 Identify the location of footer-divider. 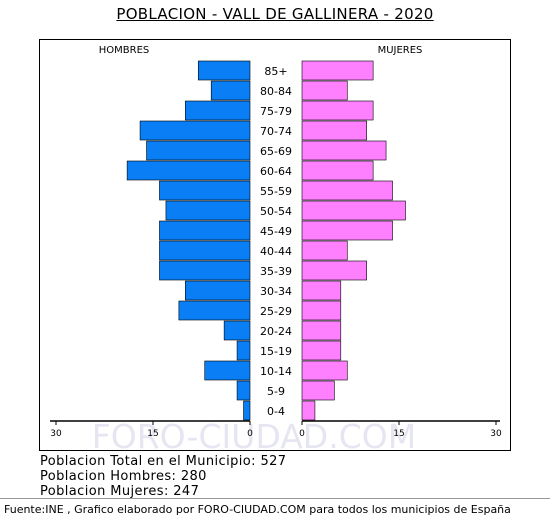
(275, 498).